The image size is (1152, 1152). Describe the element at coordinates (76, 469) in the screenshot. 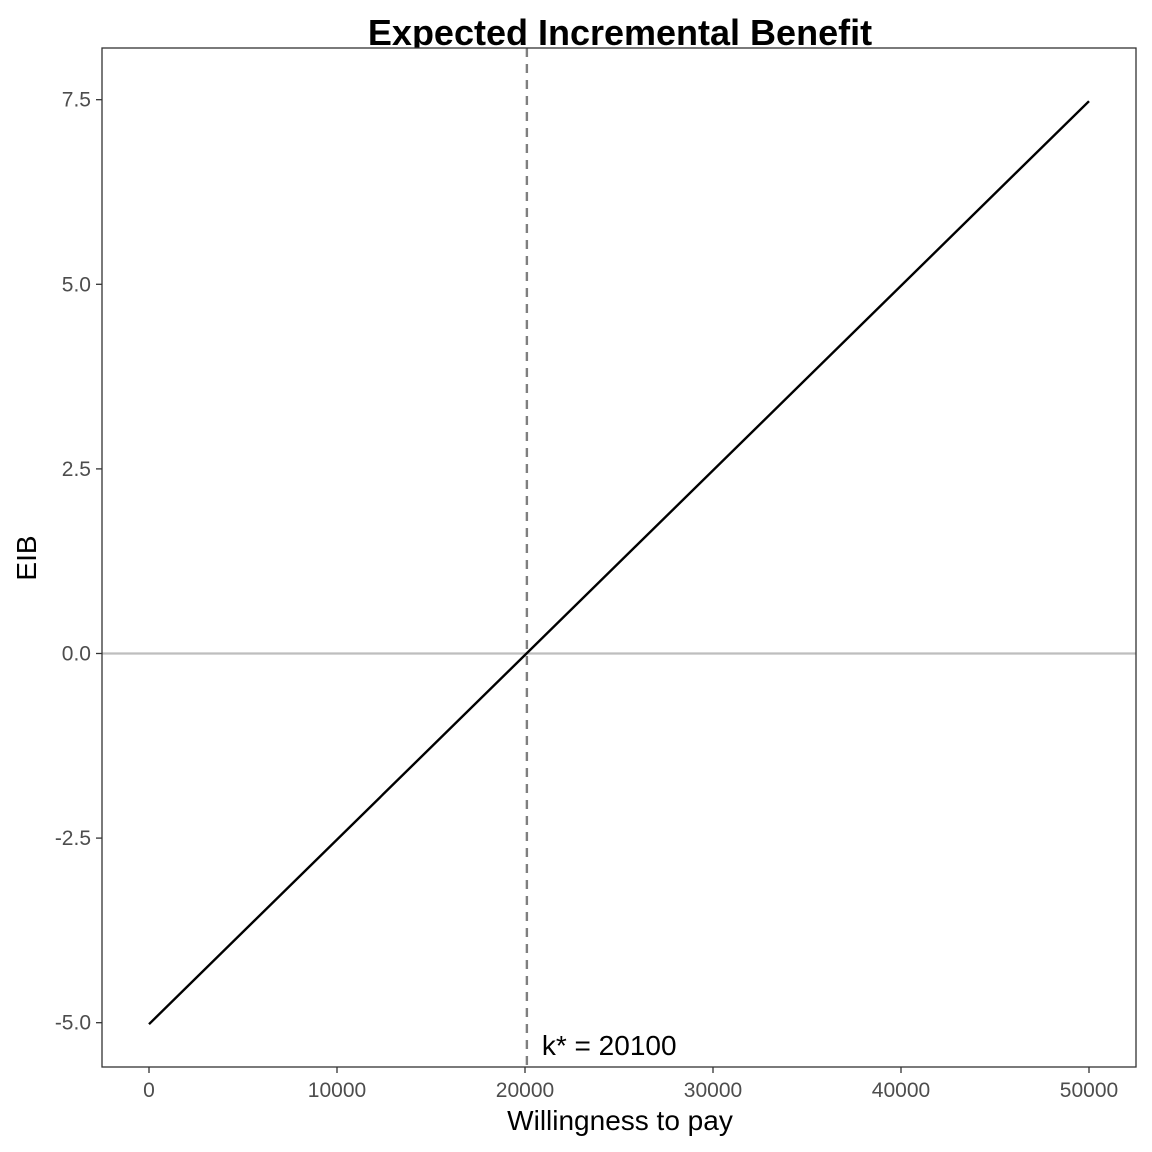

I see `y-tick-label: 2.5` at that location.